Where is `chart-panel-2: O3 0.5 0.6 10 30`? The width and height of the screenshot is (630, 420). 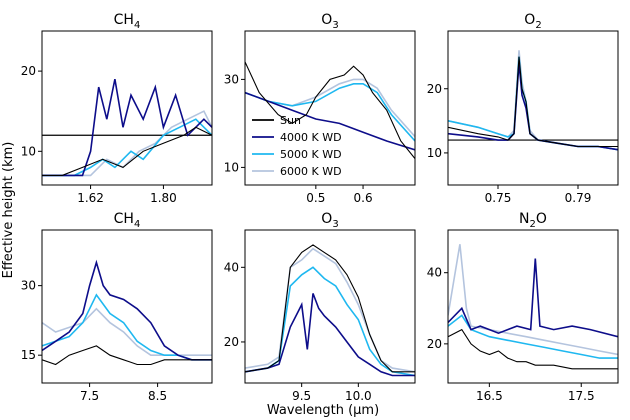 chart-panel-2: O3 0.5 0.6 10 30 is located at coordinates (320, 108).